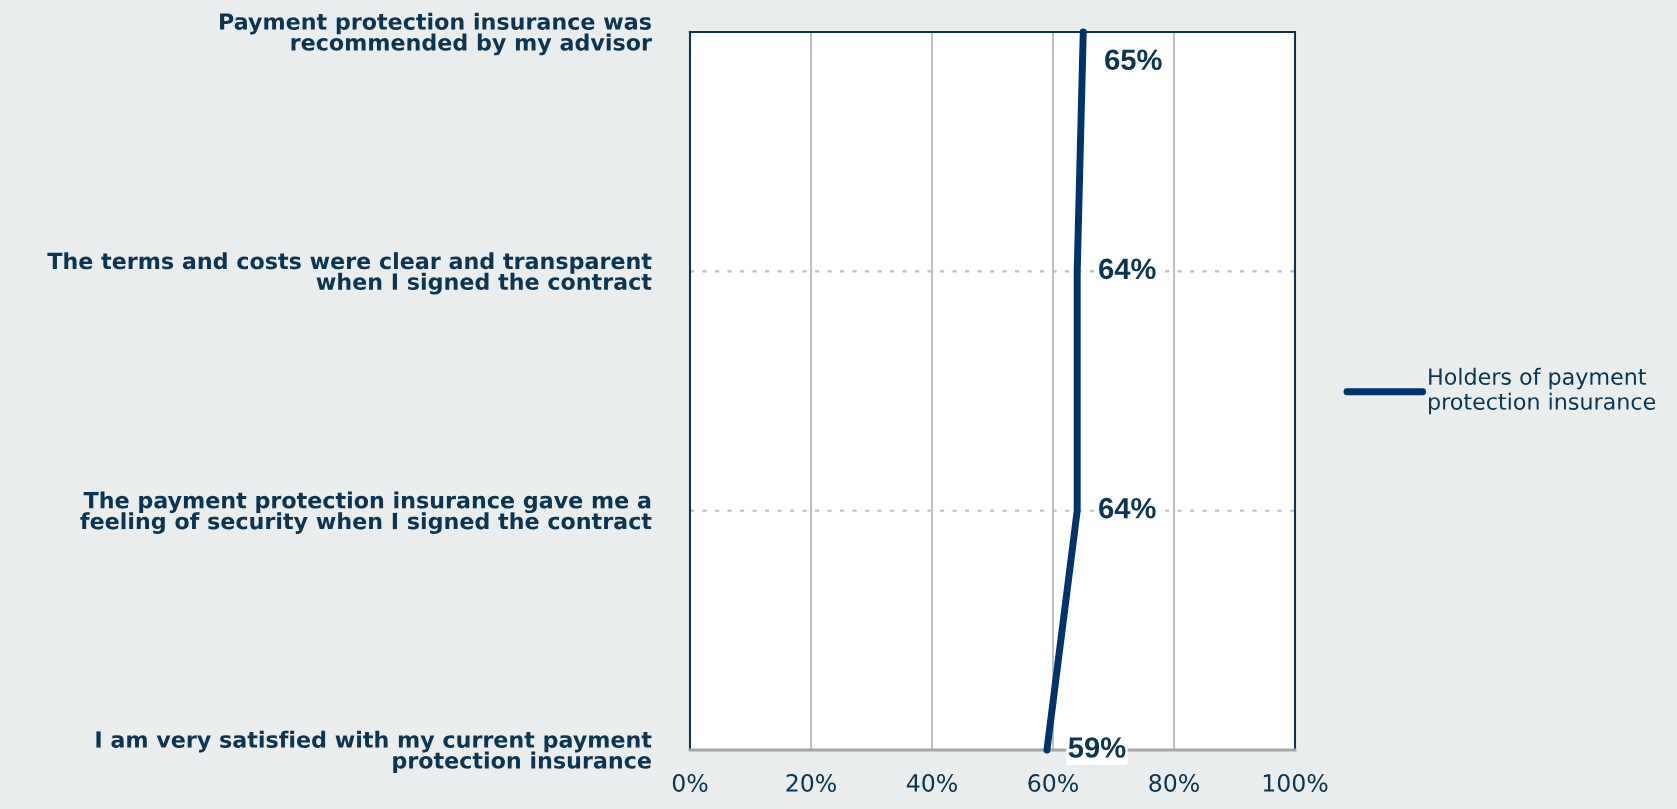 Image resolution: width=1677 pixels, height=809 pixels. Describe the element at coordinates (1174, 783) in the screenshot. I see `x-tick-label: 80%` at that location.